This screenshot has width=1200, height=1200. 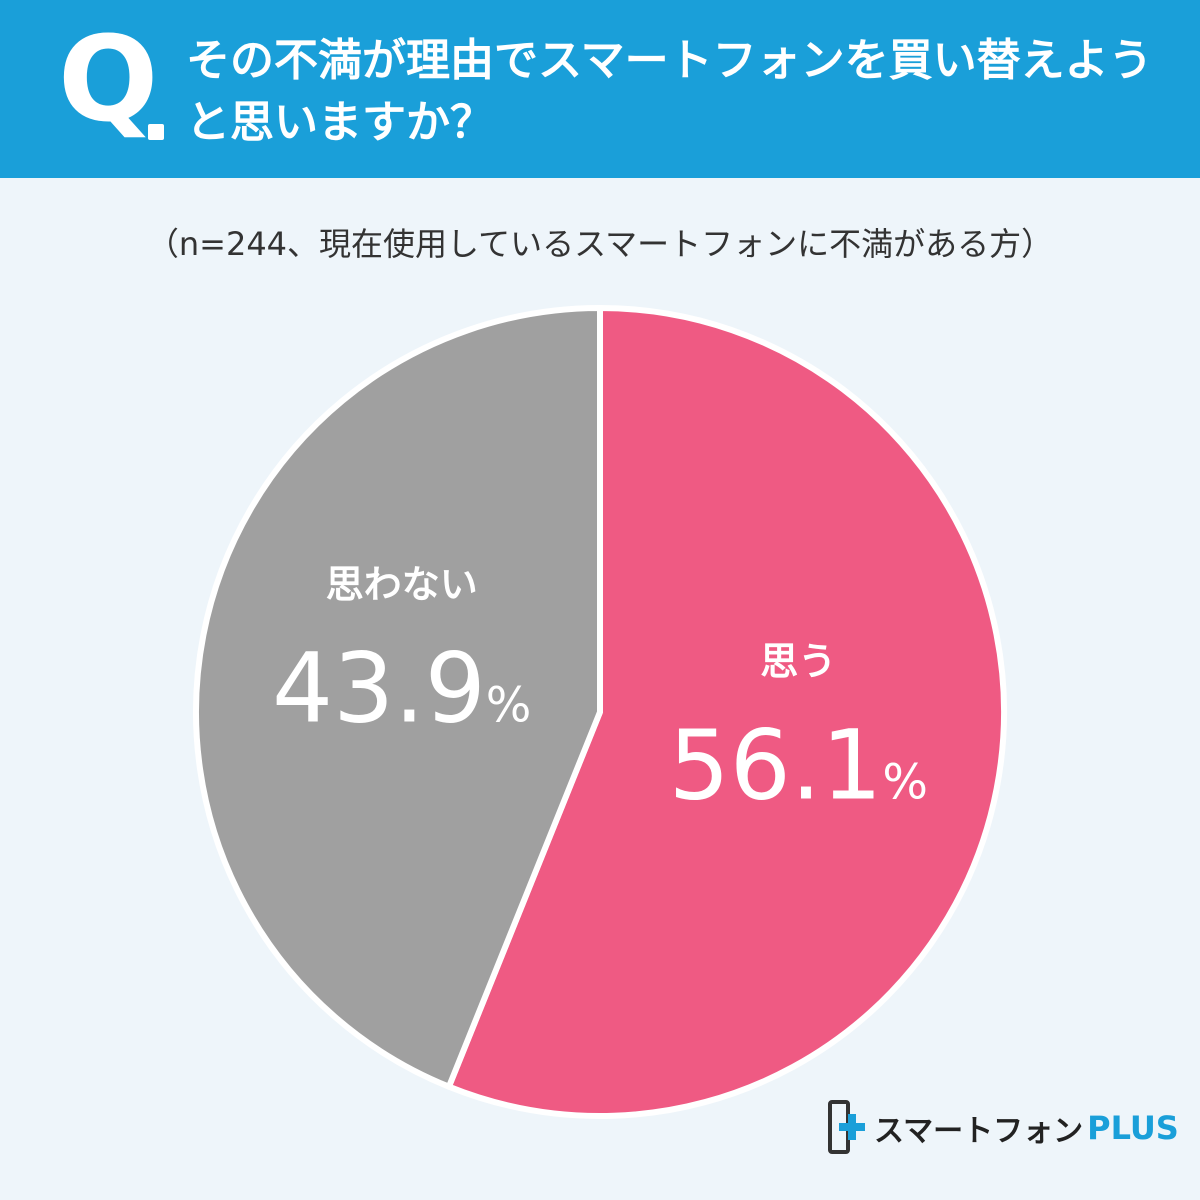 What do you see at coordinates (979, 1131) in the screenshot?
I see `logo-name: スマートフォン` at bounding box center [979, 1131].